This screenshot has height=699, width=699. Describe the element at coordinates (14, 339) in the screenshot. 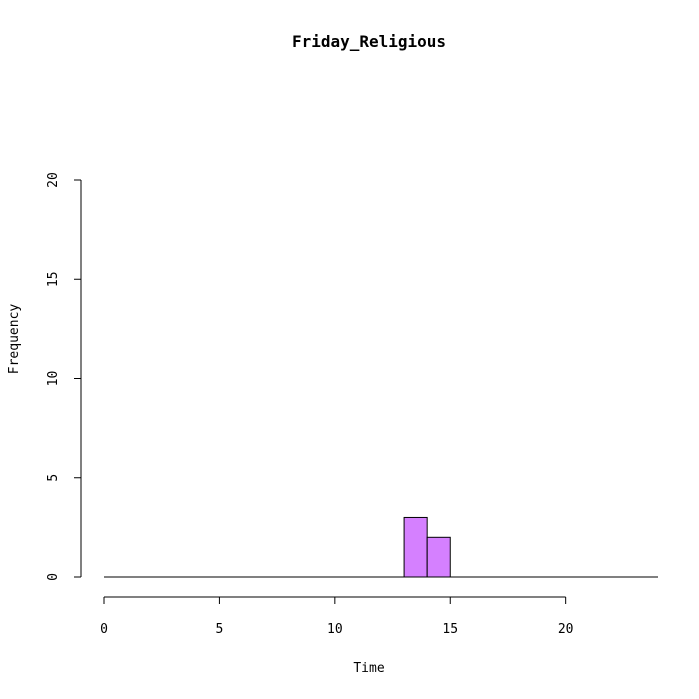

I see `y-axis-label: Frequency` at that location.